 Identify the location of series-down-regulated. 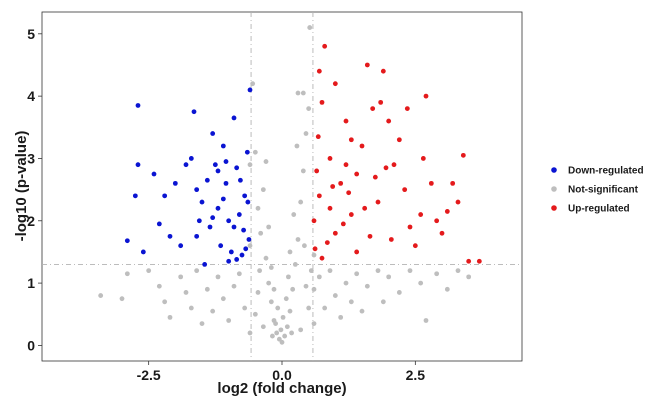
(188, 177).